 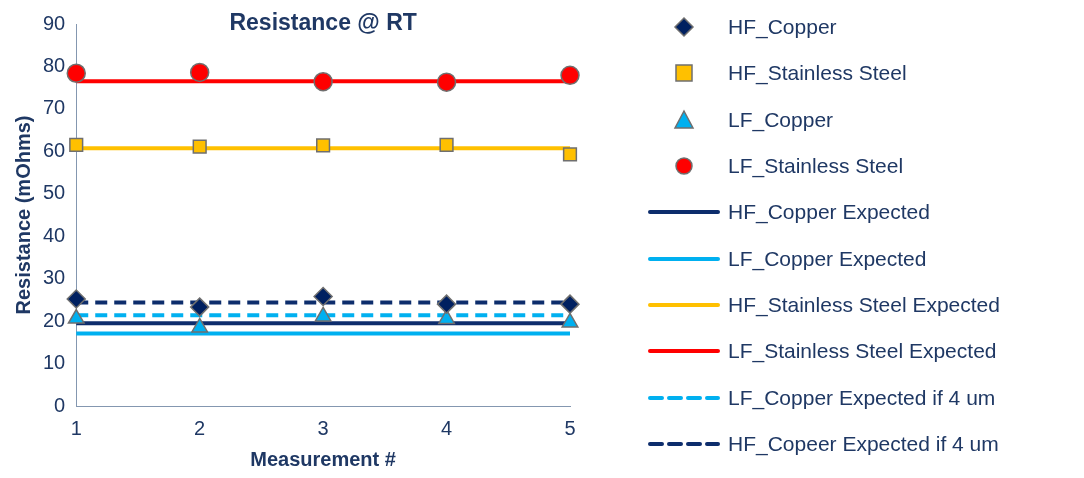 I want to click on y-tick-label: 20, so click(x=54, y=319).